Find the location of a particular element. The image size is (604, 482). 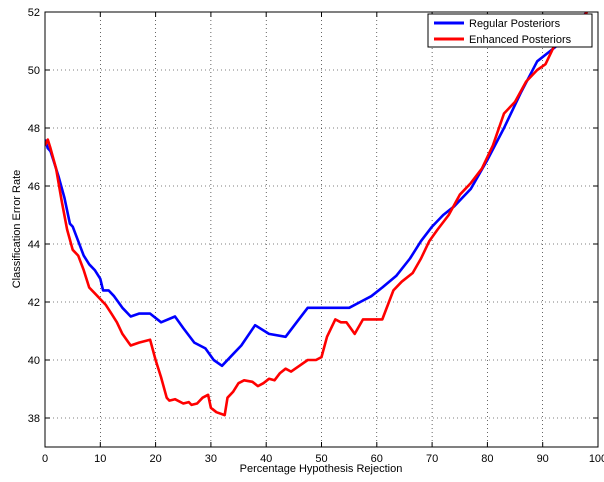

y-tick-label: 48 is located at coordinates (34, 129).